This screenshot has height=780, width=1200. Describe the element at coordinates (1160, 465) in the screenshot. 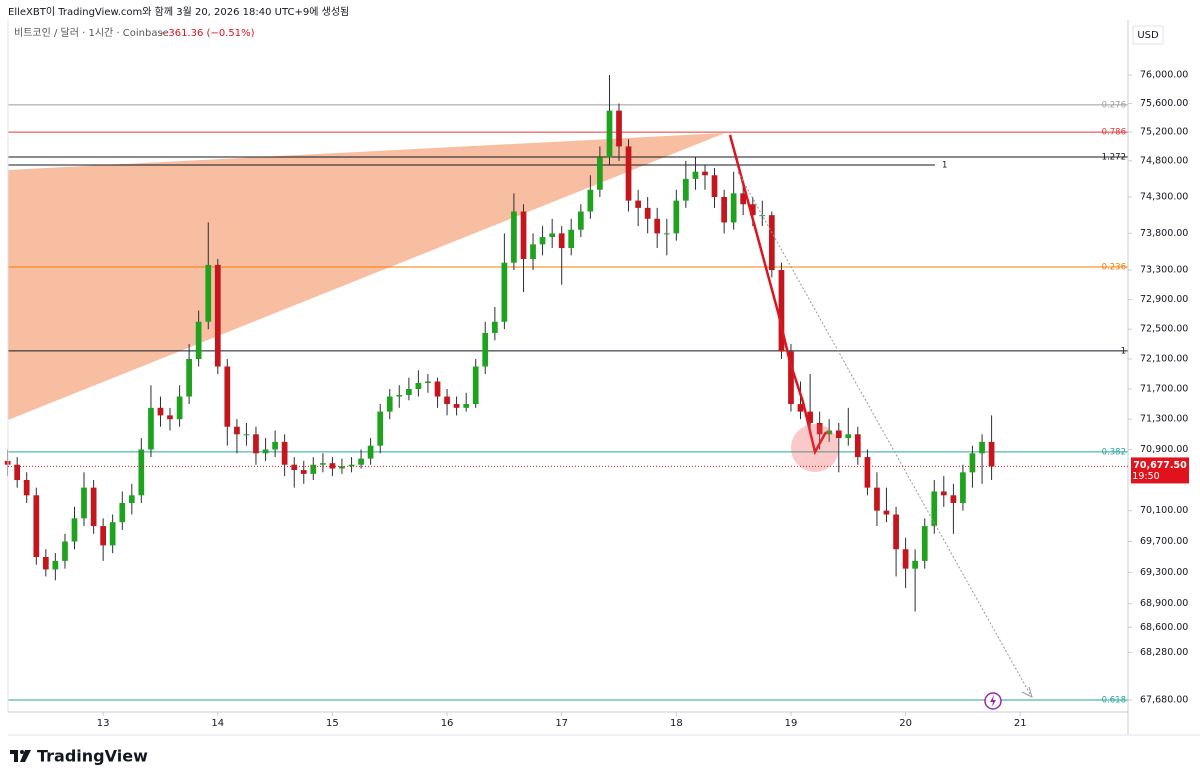

I see `price-label: 70,677.50` at that location.